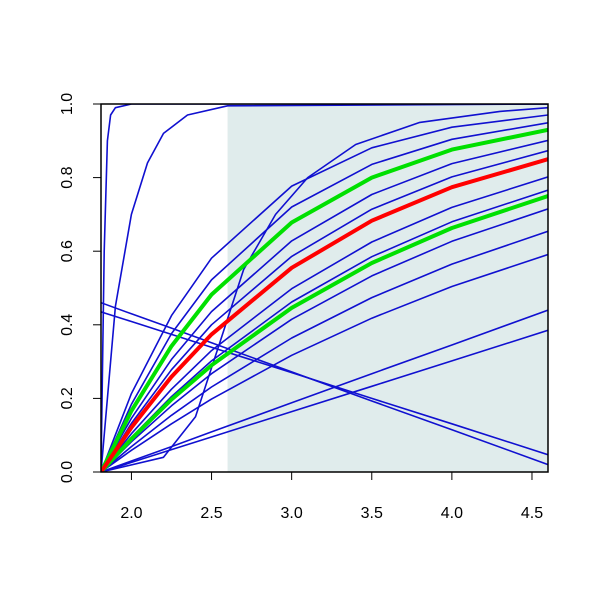 The image size is (600, 605). What do you see at coordinates (67, 177) in the screenshot?
I see `y-tick-label: 0.8` at bounding box center [67, 177].